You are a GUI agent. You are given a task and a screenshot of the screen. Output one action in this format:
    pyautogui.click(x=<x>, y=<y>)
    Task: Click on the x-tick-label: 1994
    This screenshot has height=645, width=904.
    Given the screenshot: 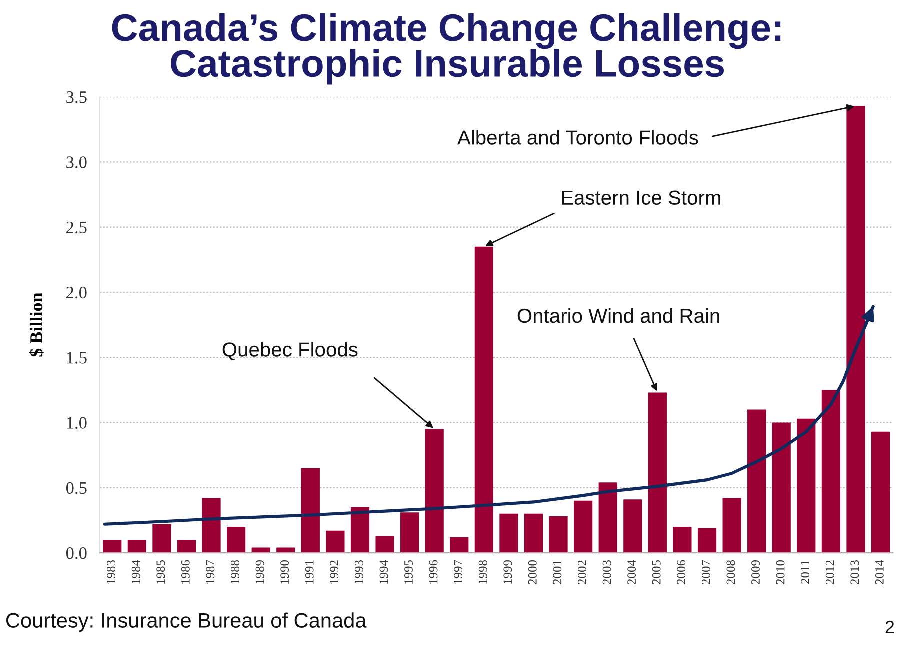 What is the action you would take?
    pyautogui.click(x=384, y=572)
    